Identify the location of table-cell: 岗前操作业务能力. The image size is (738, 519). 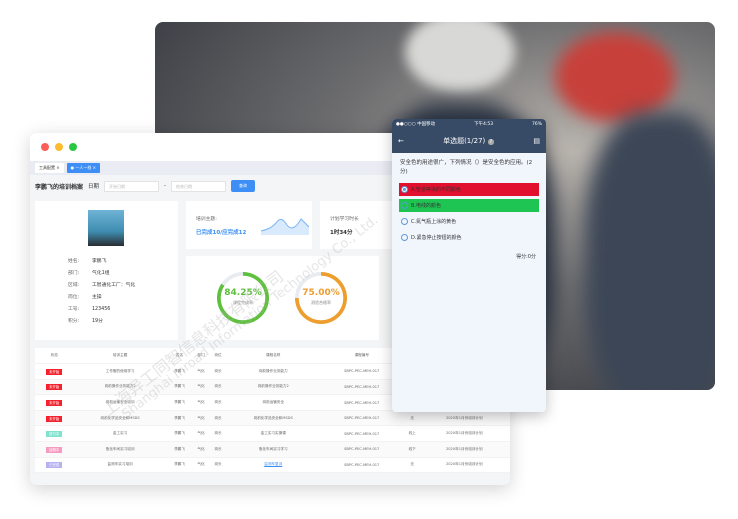
(273, 371).